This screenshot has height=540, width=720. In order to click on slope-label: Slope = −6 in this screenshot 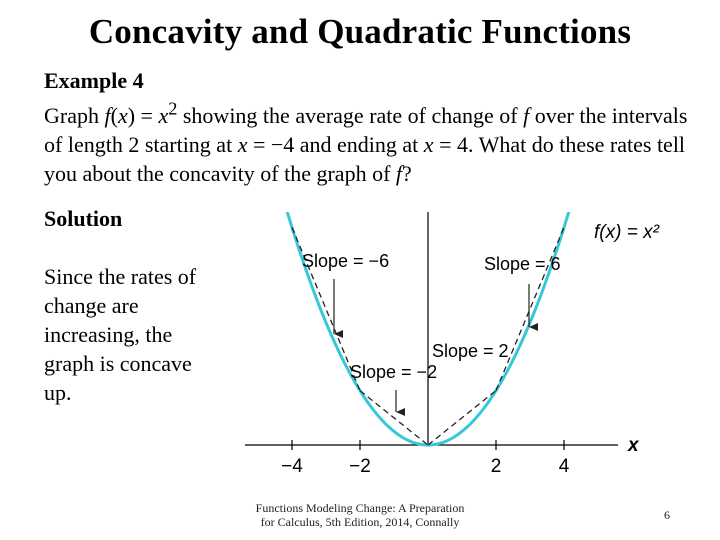, I will do `click(345, 261)`.